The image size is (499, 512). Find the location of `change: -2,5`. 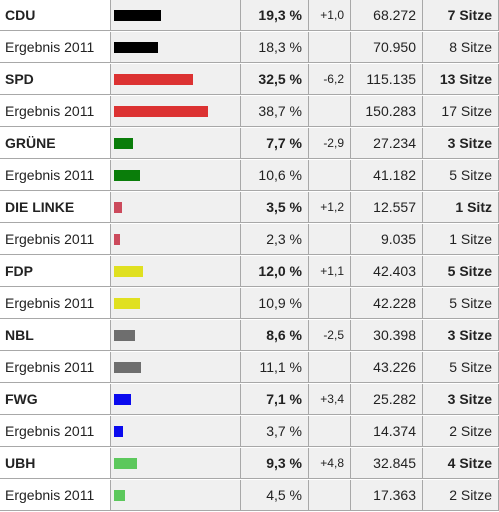

change: -2,5 is located at coordinates (330, 335).